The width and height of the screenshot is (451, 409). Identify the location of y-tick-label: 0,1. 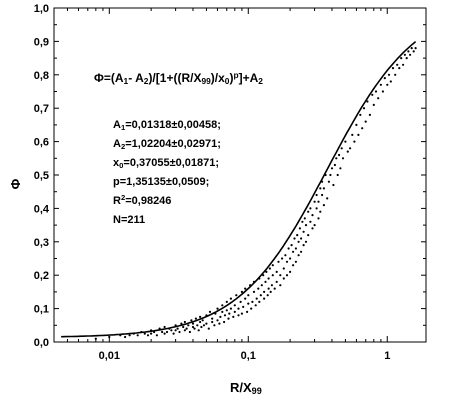
(41, 310).